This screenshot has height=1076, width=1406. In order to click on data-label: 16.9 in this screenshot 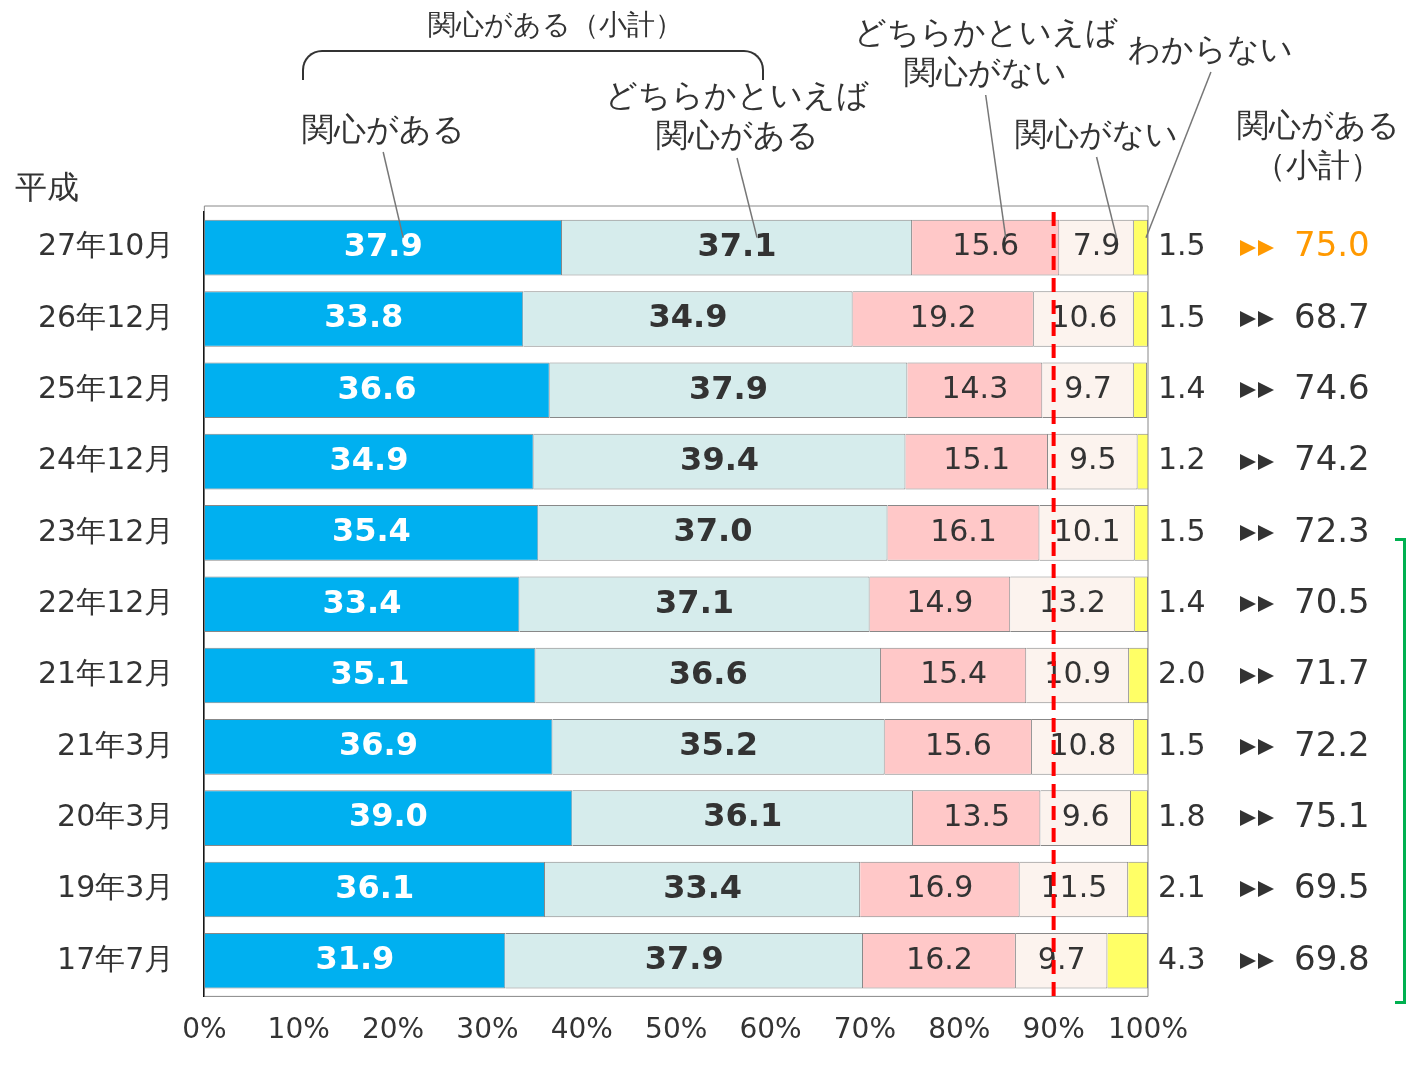, I will do `click(940, 887)`.